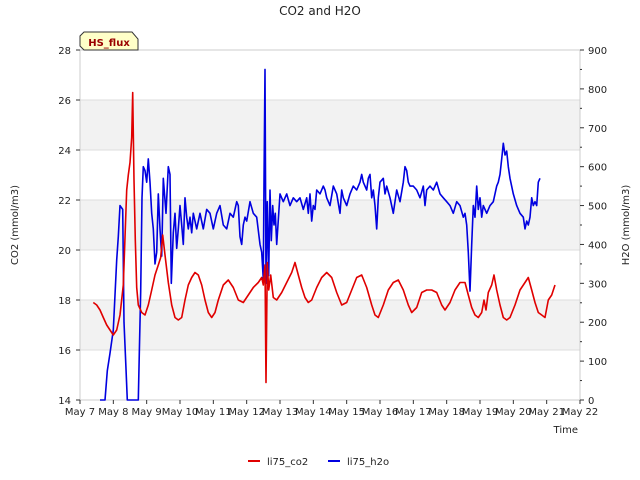 The height and width of the screenshot is (480, 640). Describe the element at coordinates (180, 412) in the screenshot. I see `x-tick-label: May 10` at that location.